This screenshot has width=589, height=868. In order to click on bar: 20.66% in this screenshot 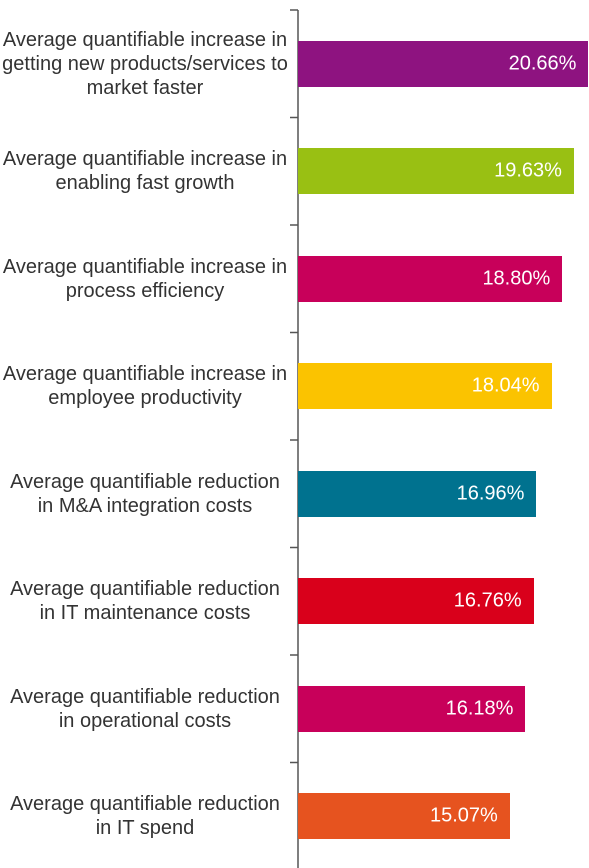, I will do `click(443, 63)`.